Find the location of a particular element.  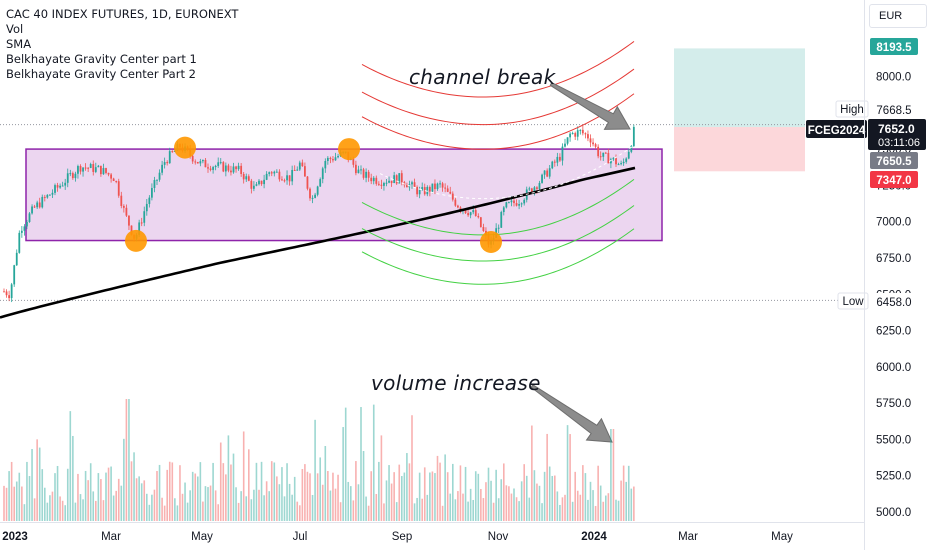

svg-text: 7668.5 is located at coordinates (893, 111).